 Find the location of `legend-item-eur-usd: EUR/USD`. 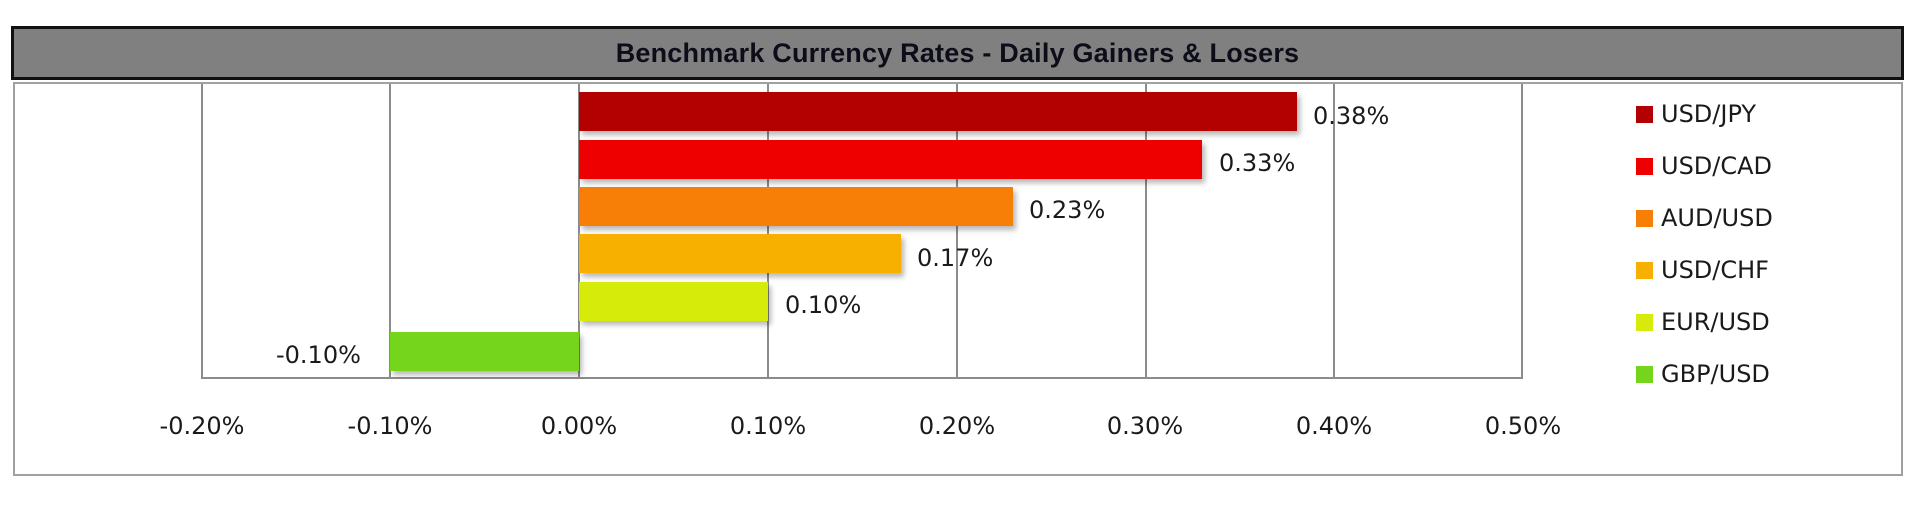

legend-item-eur-usd: EUR/USD is located at coordinates (1703, 322).